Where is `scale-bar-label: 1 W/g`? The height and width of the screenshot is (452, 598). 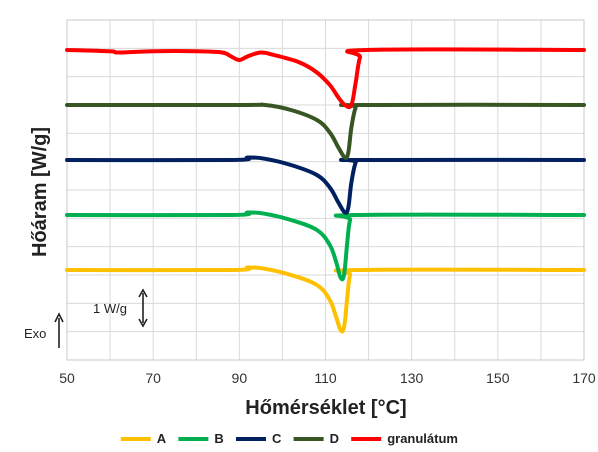
scale-bar-label: 1 W/g is located at coordinates (110, 308).